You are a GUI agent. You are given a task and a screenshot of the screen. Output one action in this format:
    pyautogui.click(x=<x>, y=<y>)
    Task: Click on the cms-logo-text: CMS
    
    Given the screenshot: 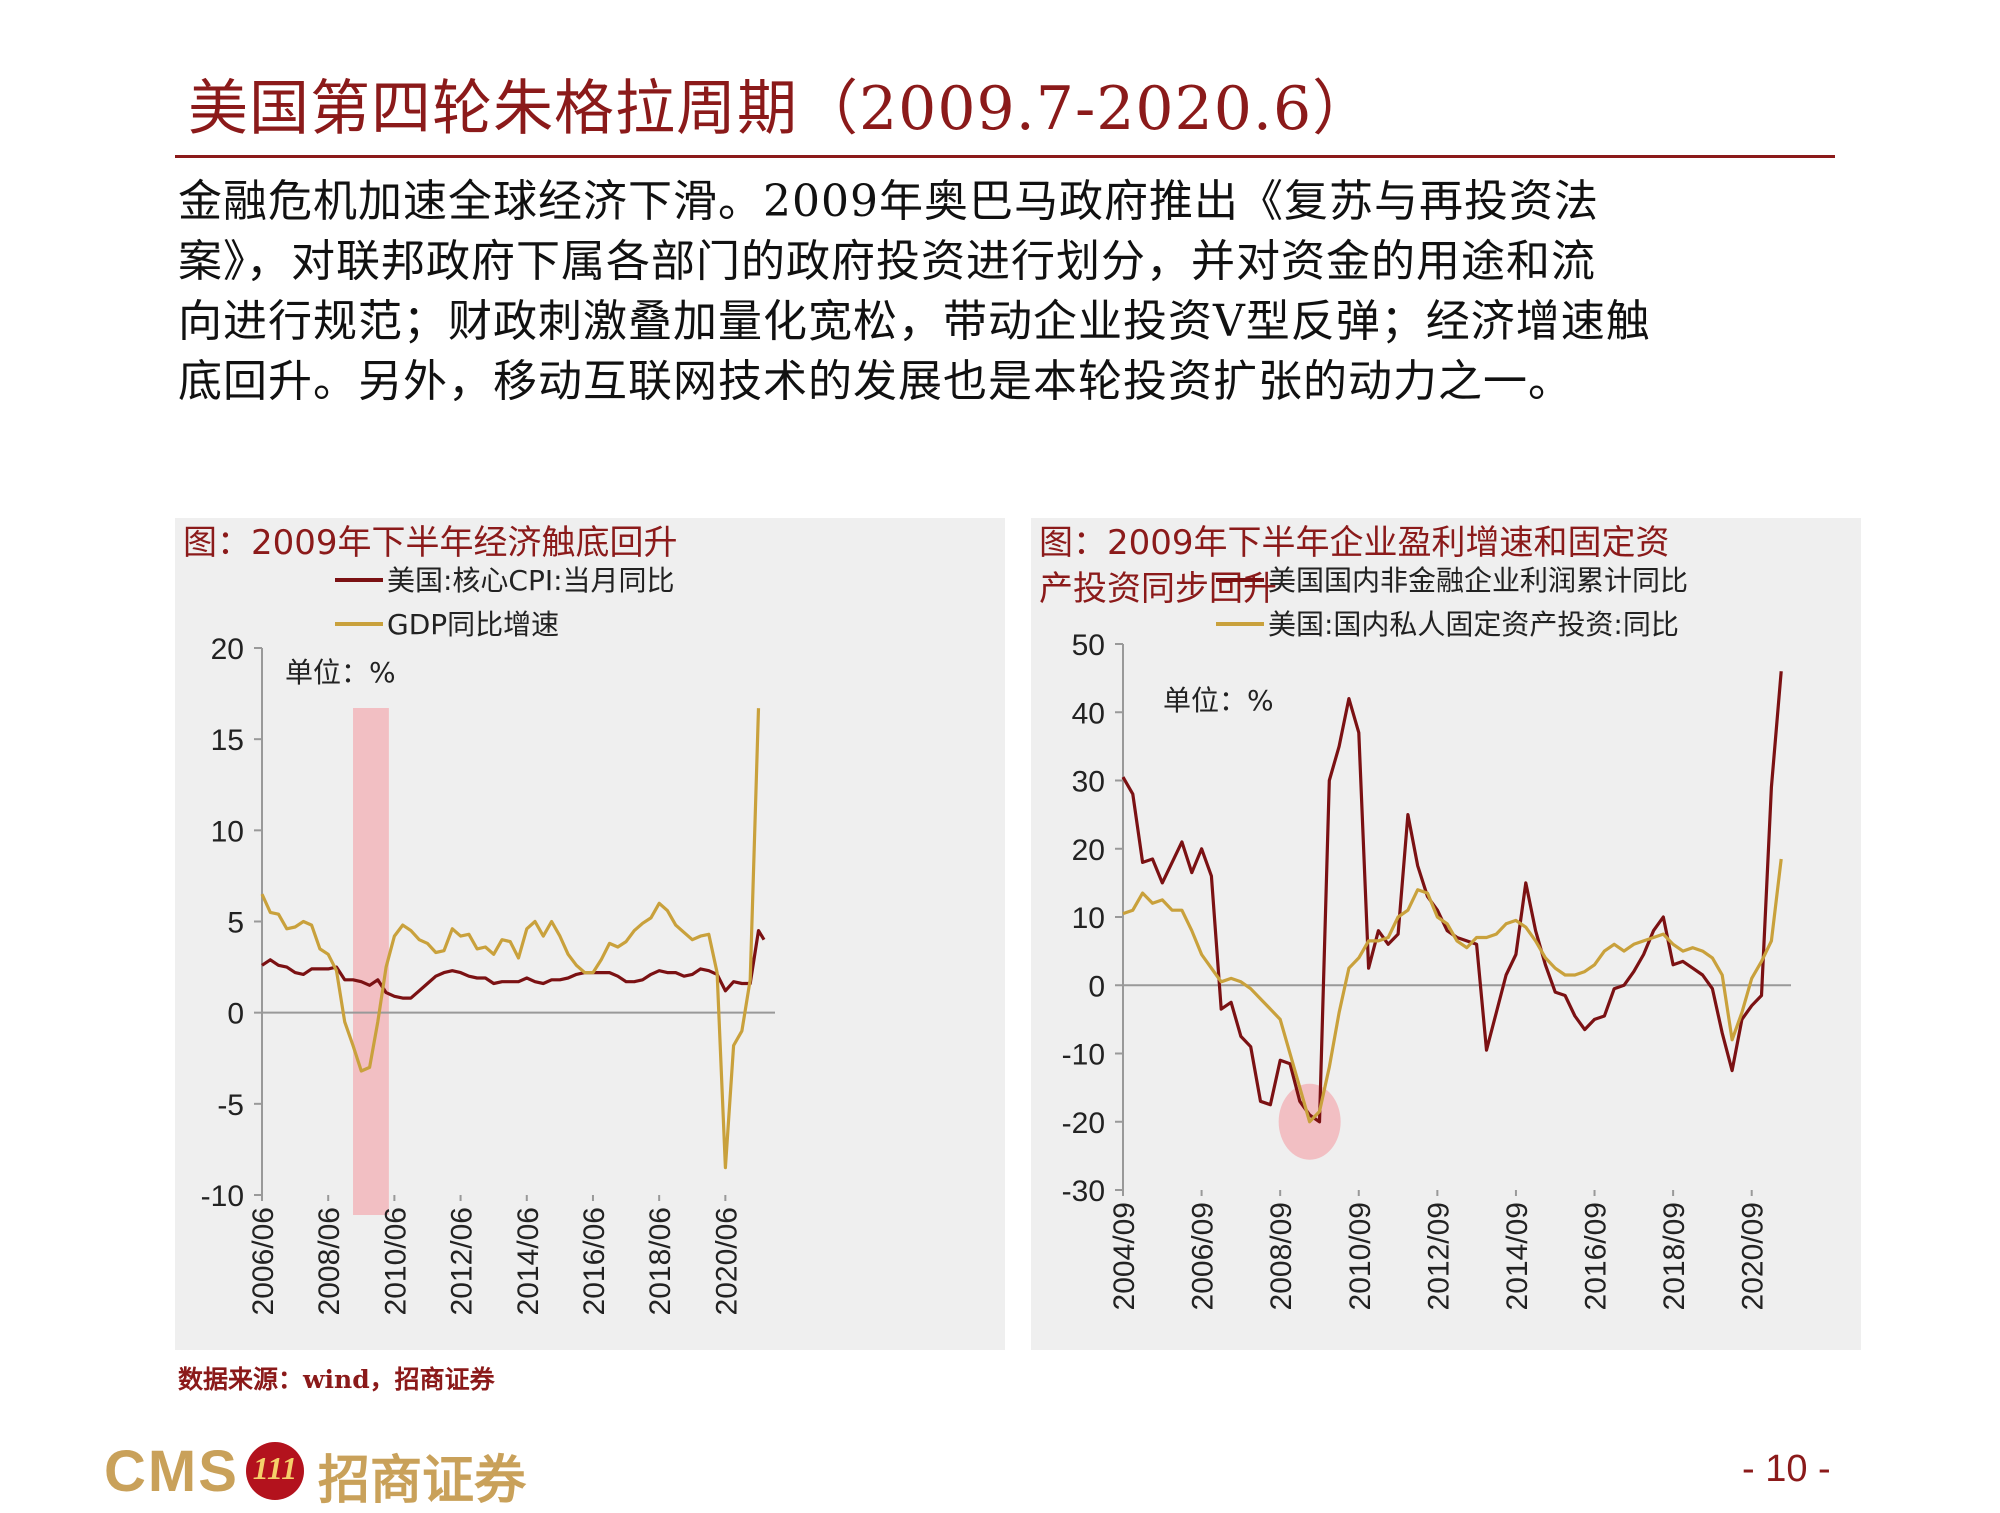 What is the action you would take?
    pyautogui.click(x=171, y=1471)
    